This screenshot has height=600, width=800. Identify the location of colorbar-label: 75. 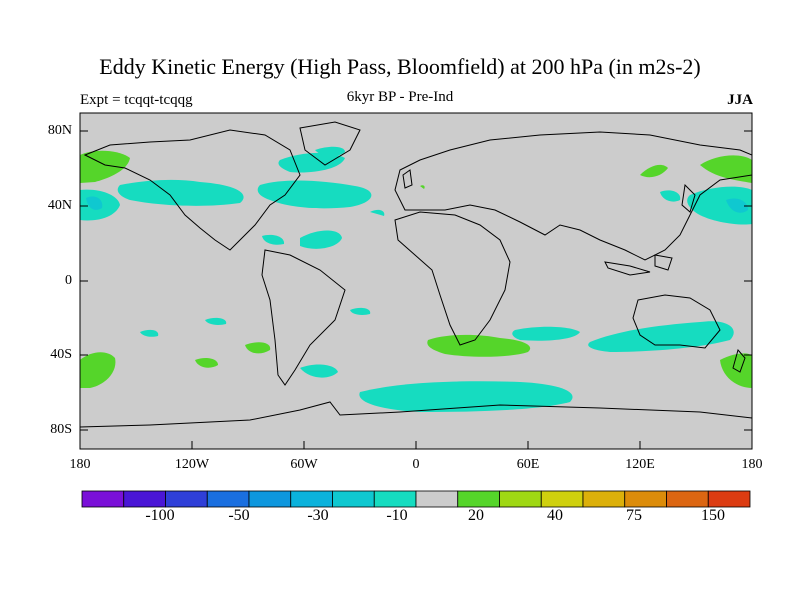
(634, 515).